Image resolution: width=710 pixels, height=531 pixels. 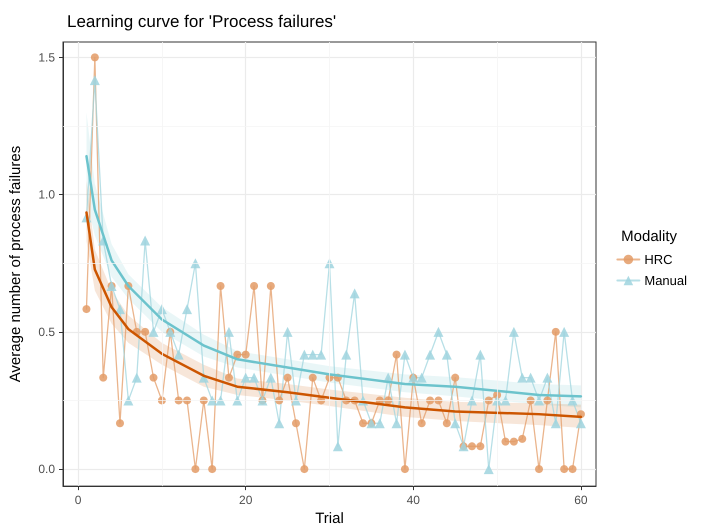 I want to click on x-tick-label: 20, so click(x=246, y=500).